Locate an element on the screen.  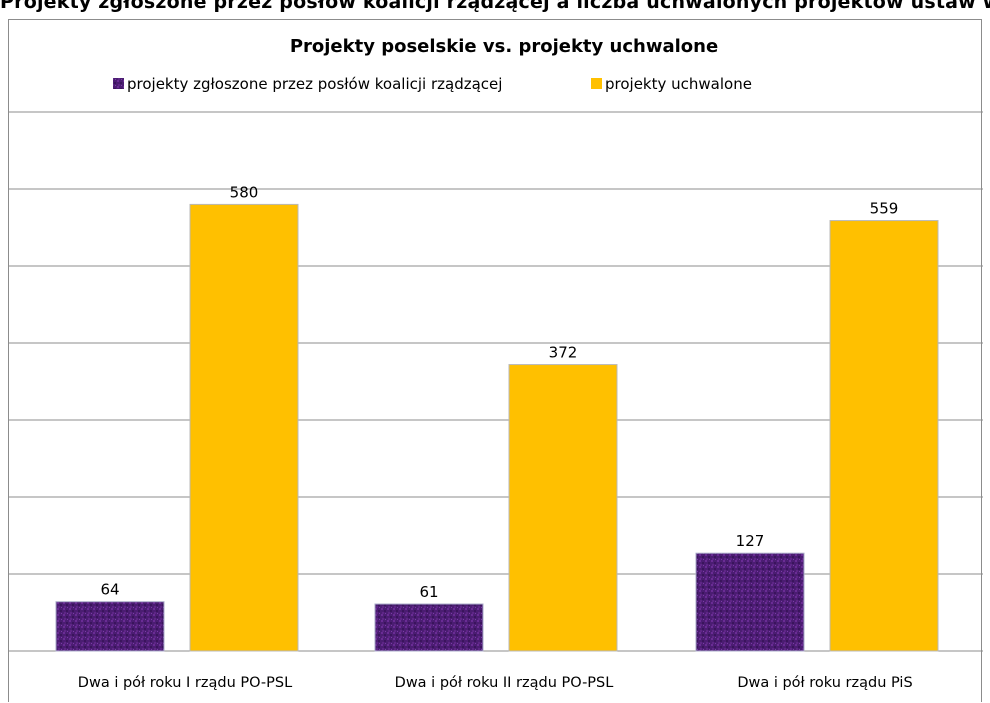
data-label: 64 is located at coordinates (109, 590).